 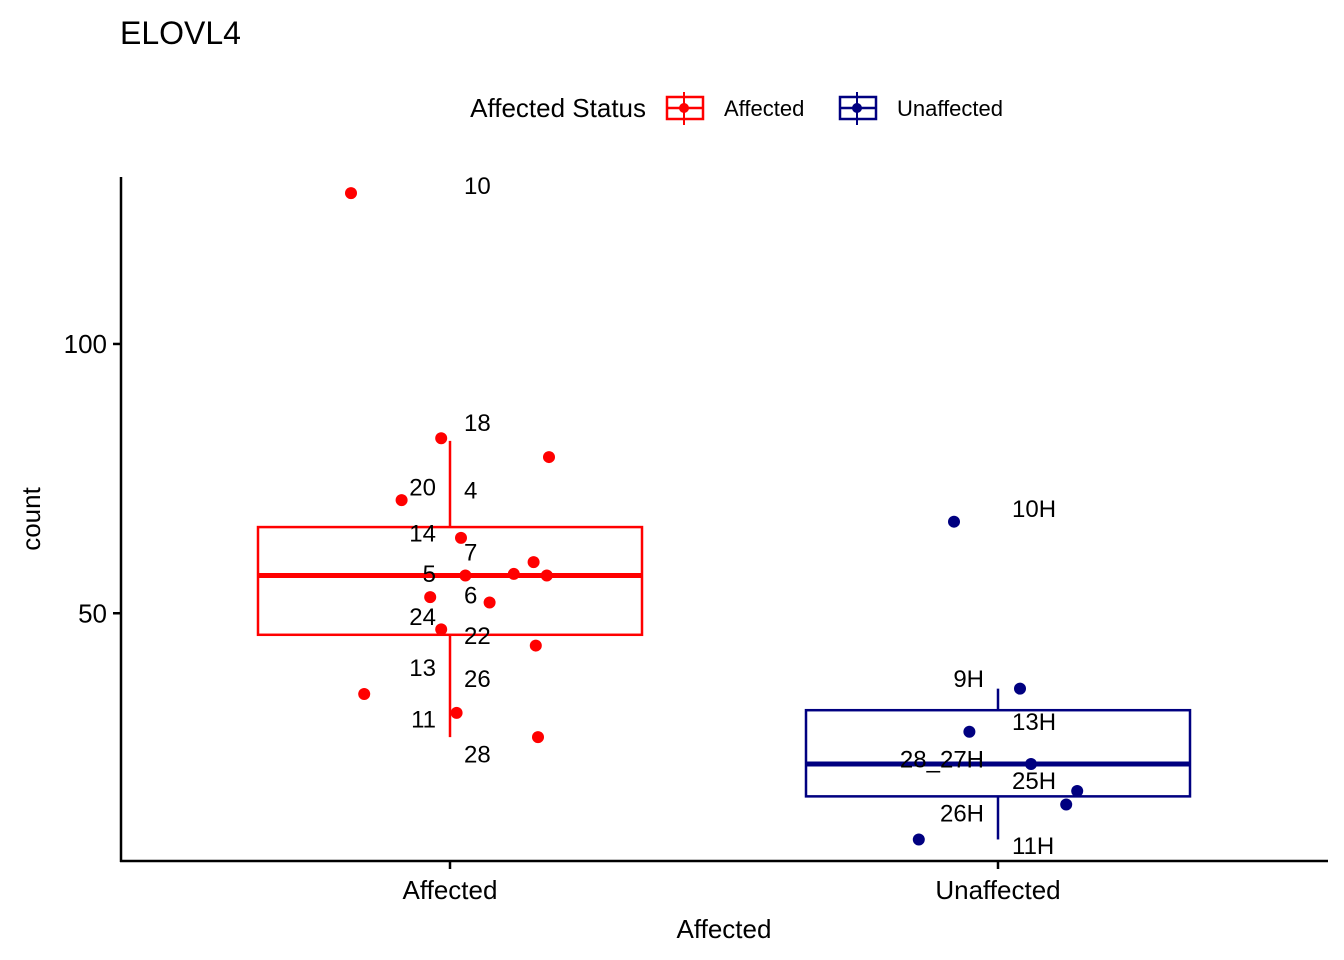 What do you see at coordinates (422, 488) in the screenshot?
I see `point-label: 20` at bounding box center [422, 488].